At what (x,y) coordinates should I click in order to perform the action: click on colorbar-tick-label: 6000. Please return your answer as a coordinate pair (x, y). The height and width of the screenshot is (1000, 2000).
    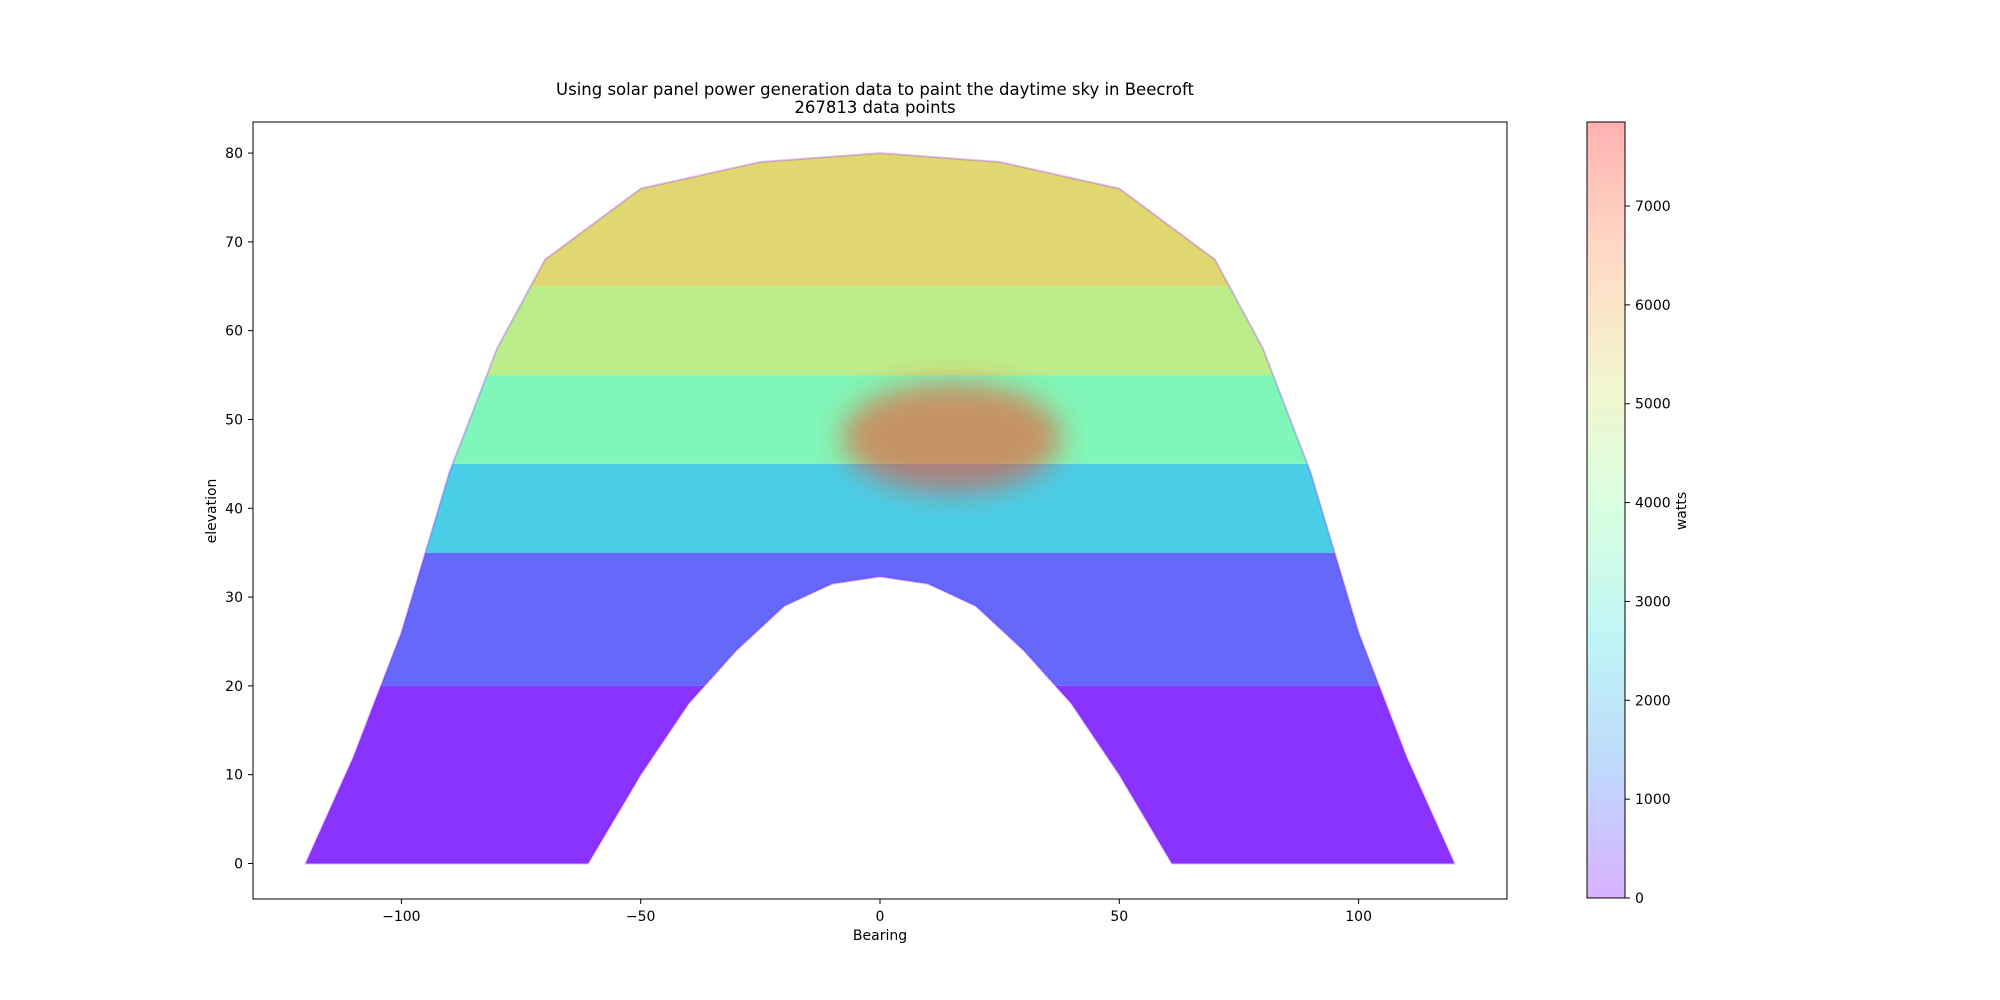
    Looking at the image, I should click on (1653, 306).